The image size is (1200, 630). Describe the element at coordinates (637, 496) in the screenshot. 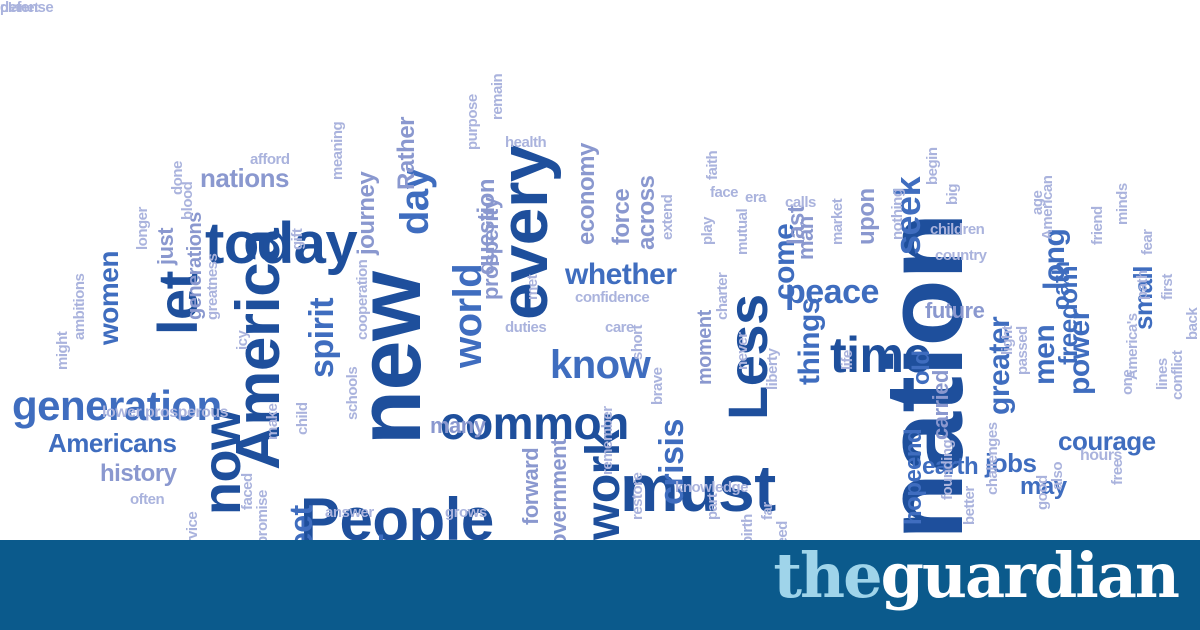

I see `cloud-word: restore` at that location.